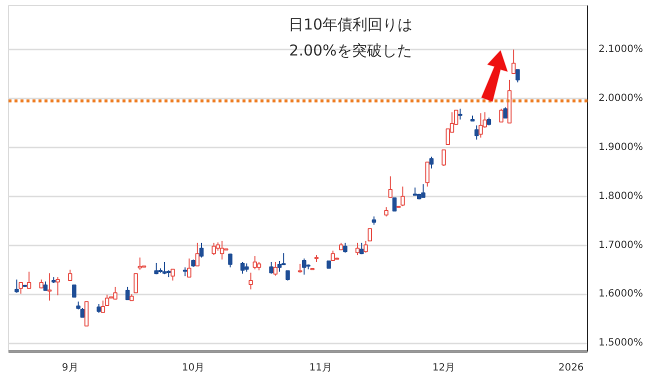 The width and height of the screenshot is (645, 376). I want to click on x-tick-label: 12月, so click(444, 368).